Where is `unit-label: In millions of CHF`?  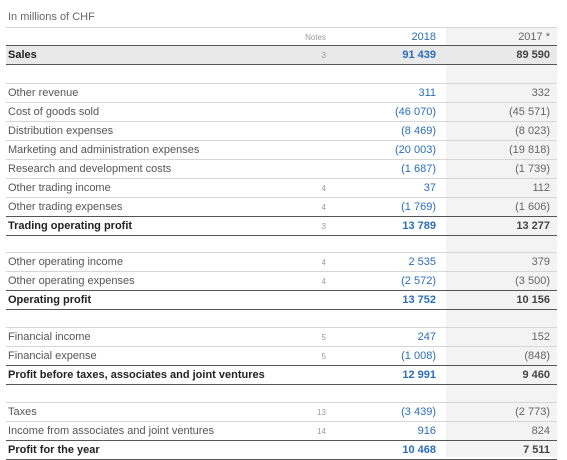
unit-label: In millions of CHF is located at coordinates (51, 17).